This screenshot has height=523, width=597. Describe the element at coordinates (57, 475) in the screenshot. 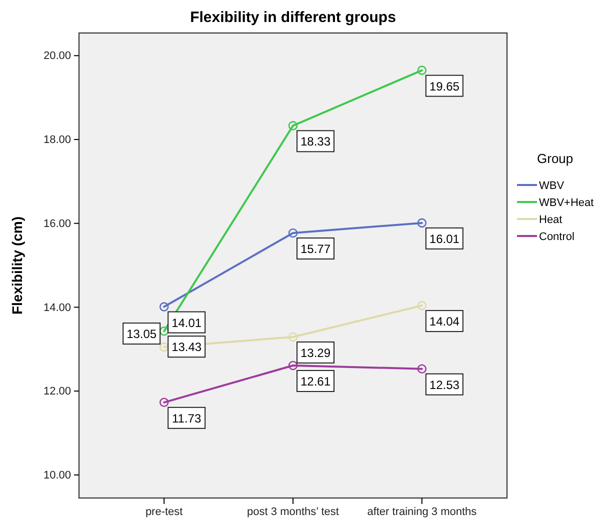

I see `y-tick-label: 10.00` at that location.